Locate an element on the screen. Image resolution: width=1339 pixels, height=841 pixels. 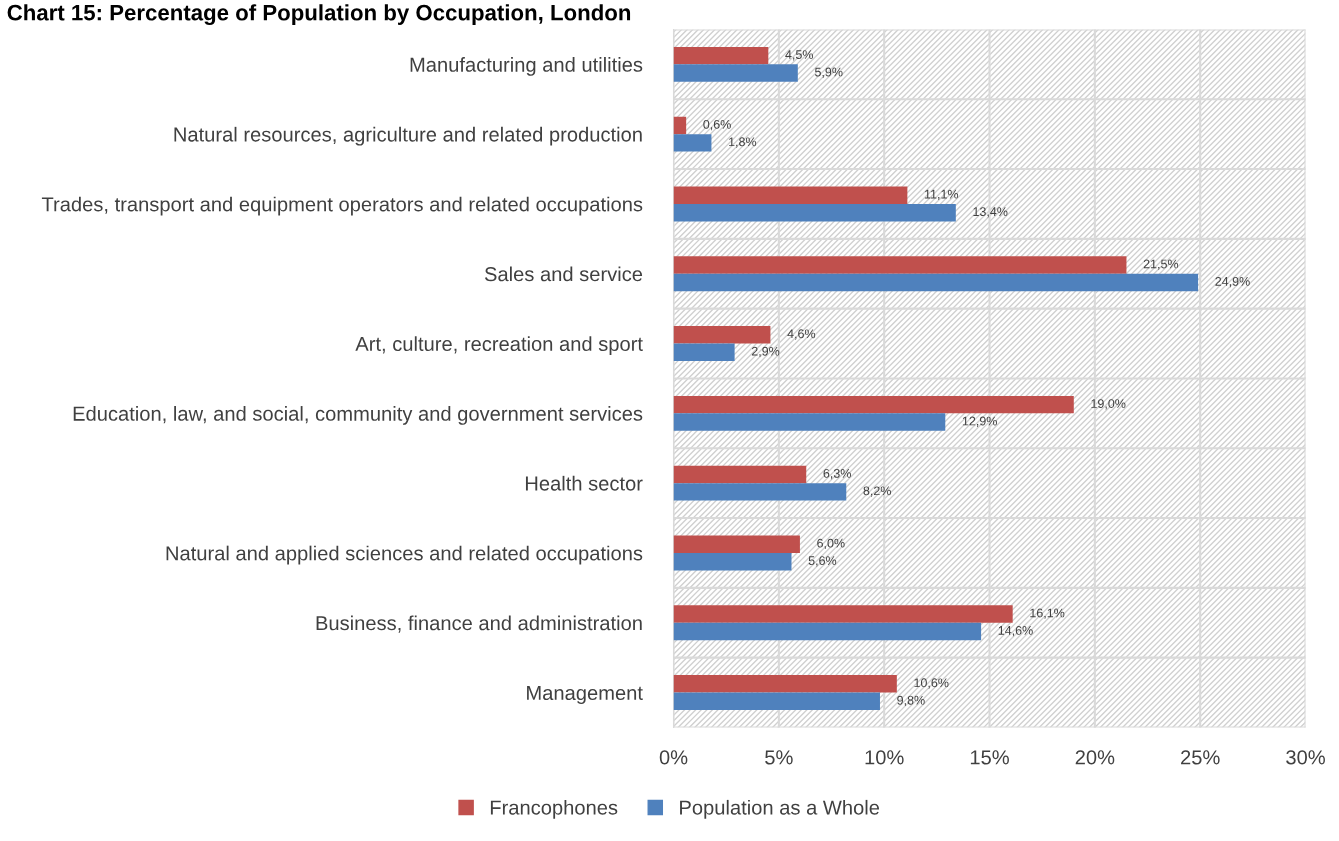
y-tick-label: Education, law, and social, community and government services is located at coordinates (358, 415).